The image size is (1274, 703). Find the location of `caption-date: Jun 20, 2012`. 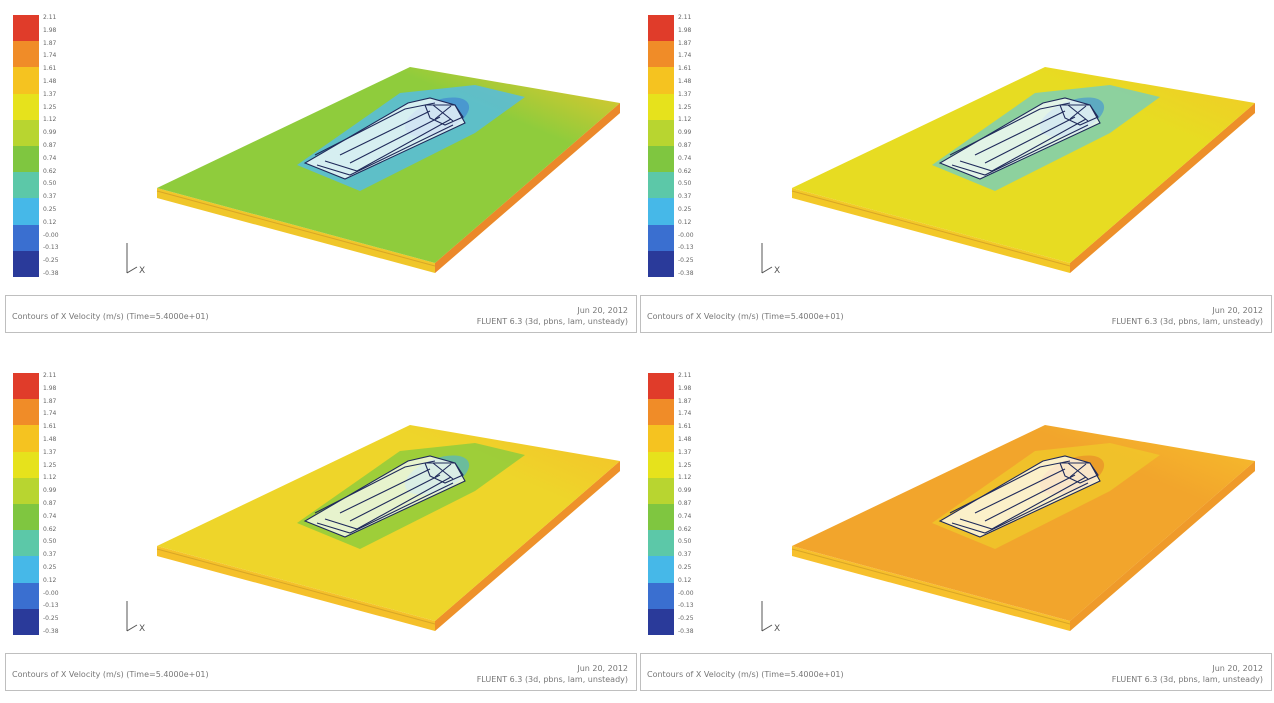

caption-date: Jun 20, 2012 is located at coordinates (1237, 668).